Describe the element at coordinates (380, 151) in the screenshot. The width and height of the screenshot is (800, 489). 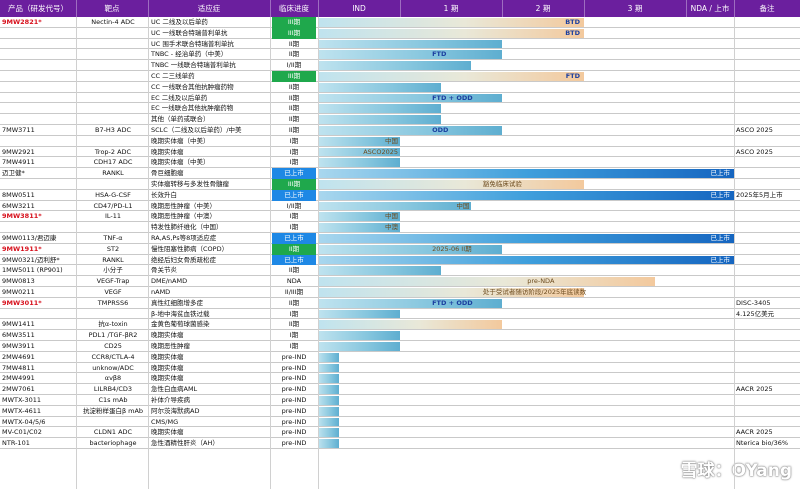
I see `progress-bar-label: ASCO2025` at that location.